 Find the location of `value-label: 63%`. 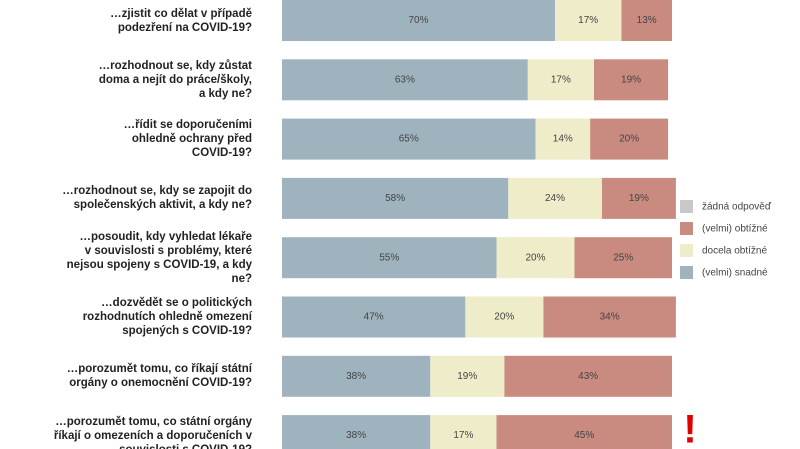

value-label: 63% is located at coordinates (405, 79).